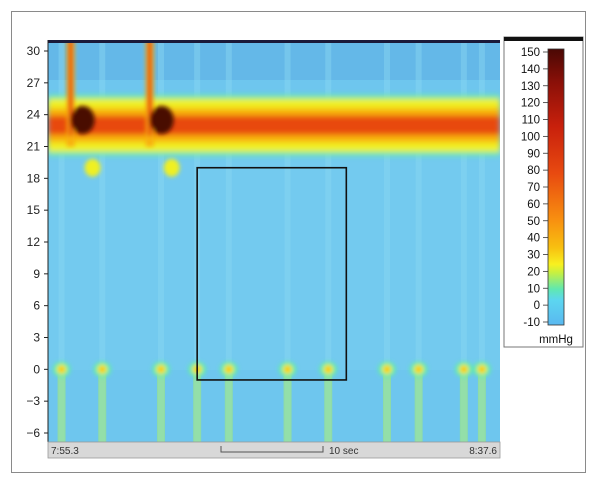  I want to click on time-scale-bracket, so click(272, 449).